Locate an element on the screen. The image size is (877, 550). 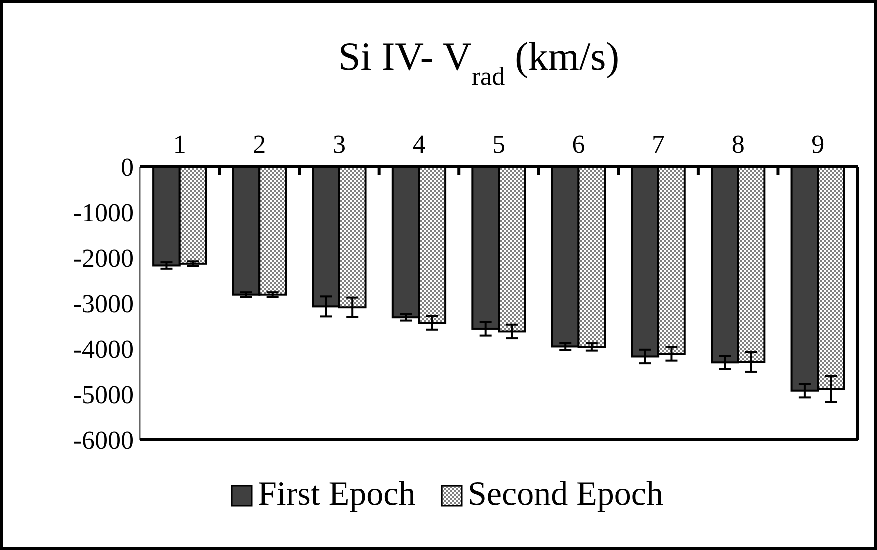
y-tick-label: -1000 is located at coordinates (103, 213).